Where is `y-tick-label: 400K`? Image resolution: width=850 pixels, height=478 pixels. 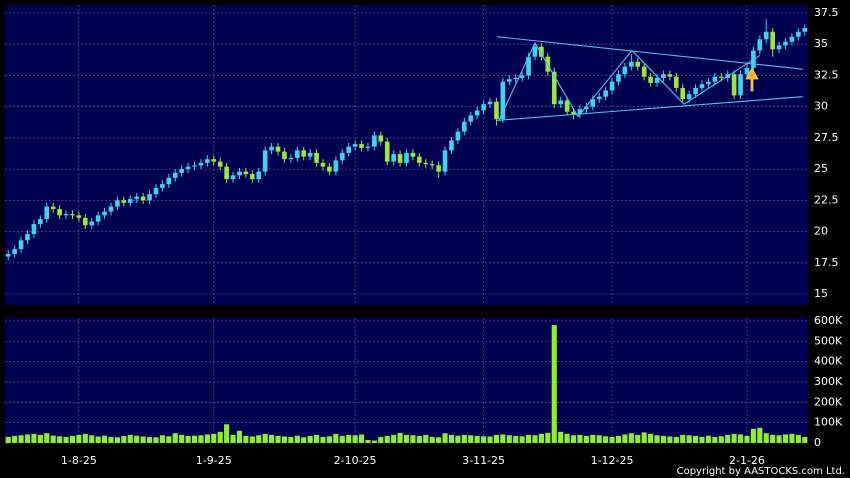
y-tick-label: 400K is located at coordinates (828, 361).